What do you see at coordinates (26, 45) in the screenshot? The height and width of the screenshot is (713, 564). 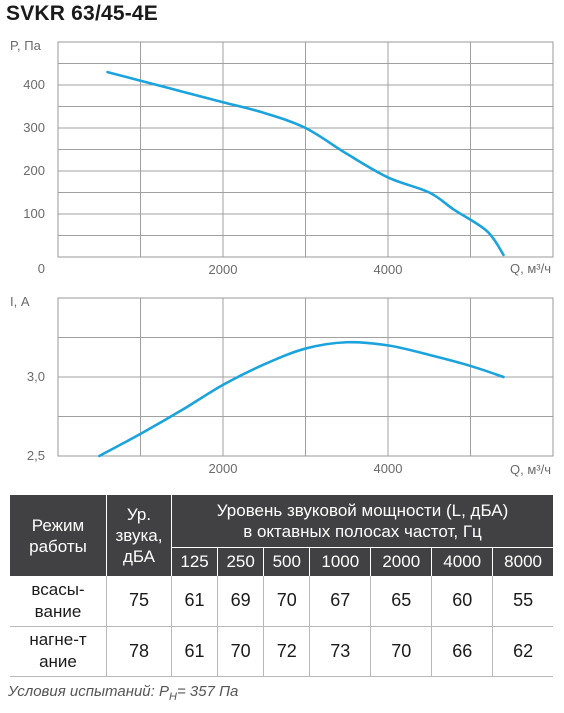 I see `pressure-y-axis-label: P, Па` at bounding box center [26, 45].